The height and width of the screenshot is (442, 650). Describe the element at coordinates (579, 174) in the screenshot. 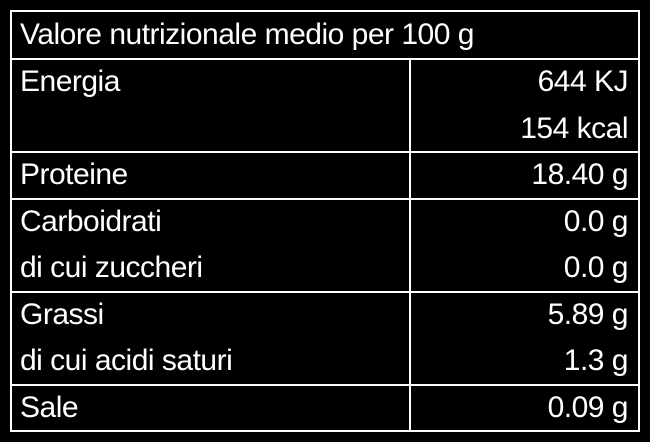

I see `row-value: 18.40 g` at that location.